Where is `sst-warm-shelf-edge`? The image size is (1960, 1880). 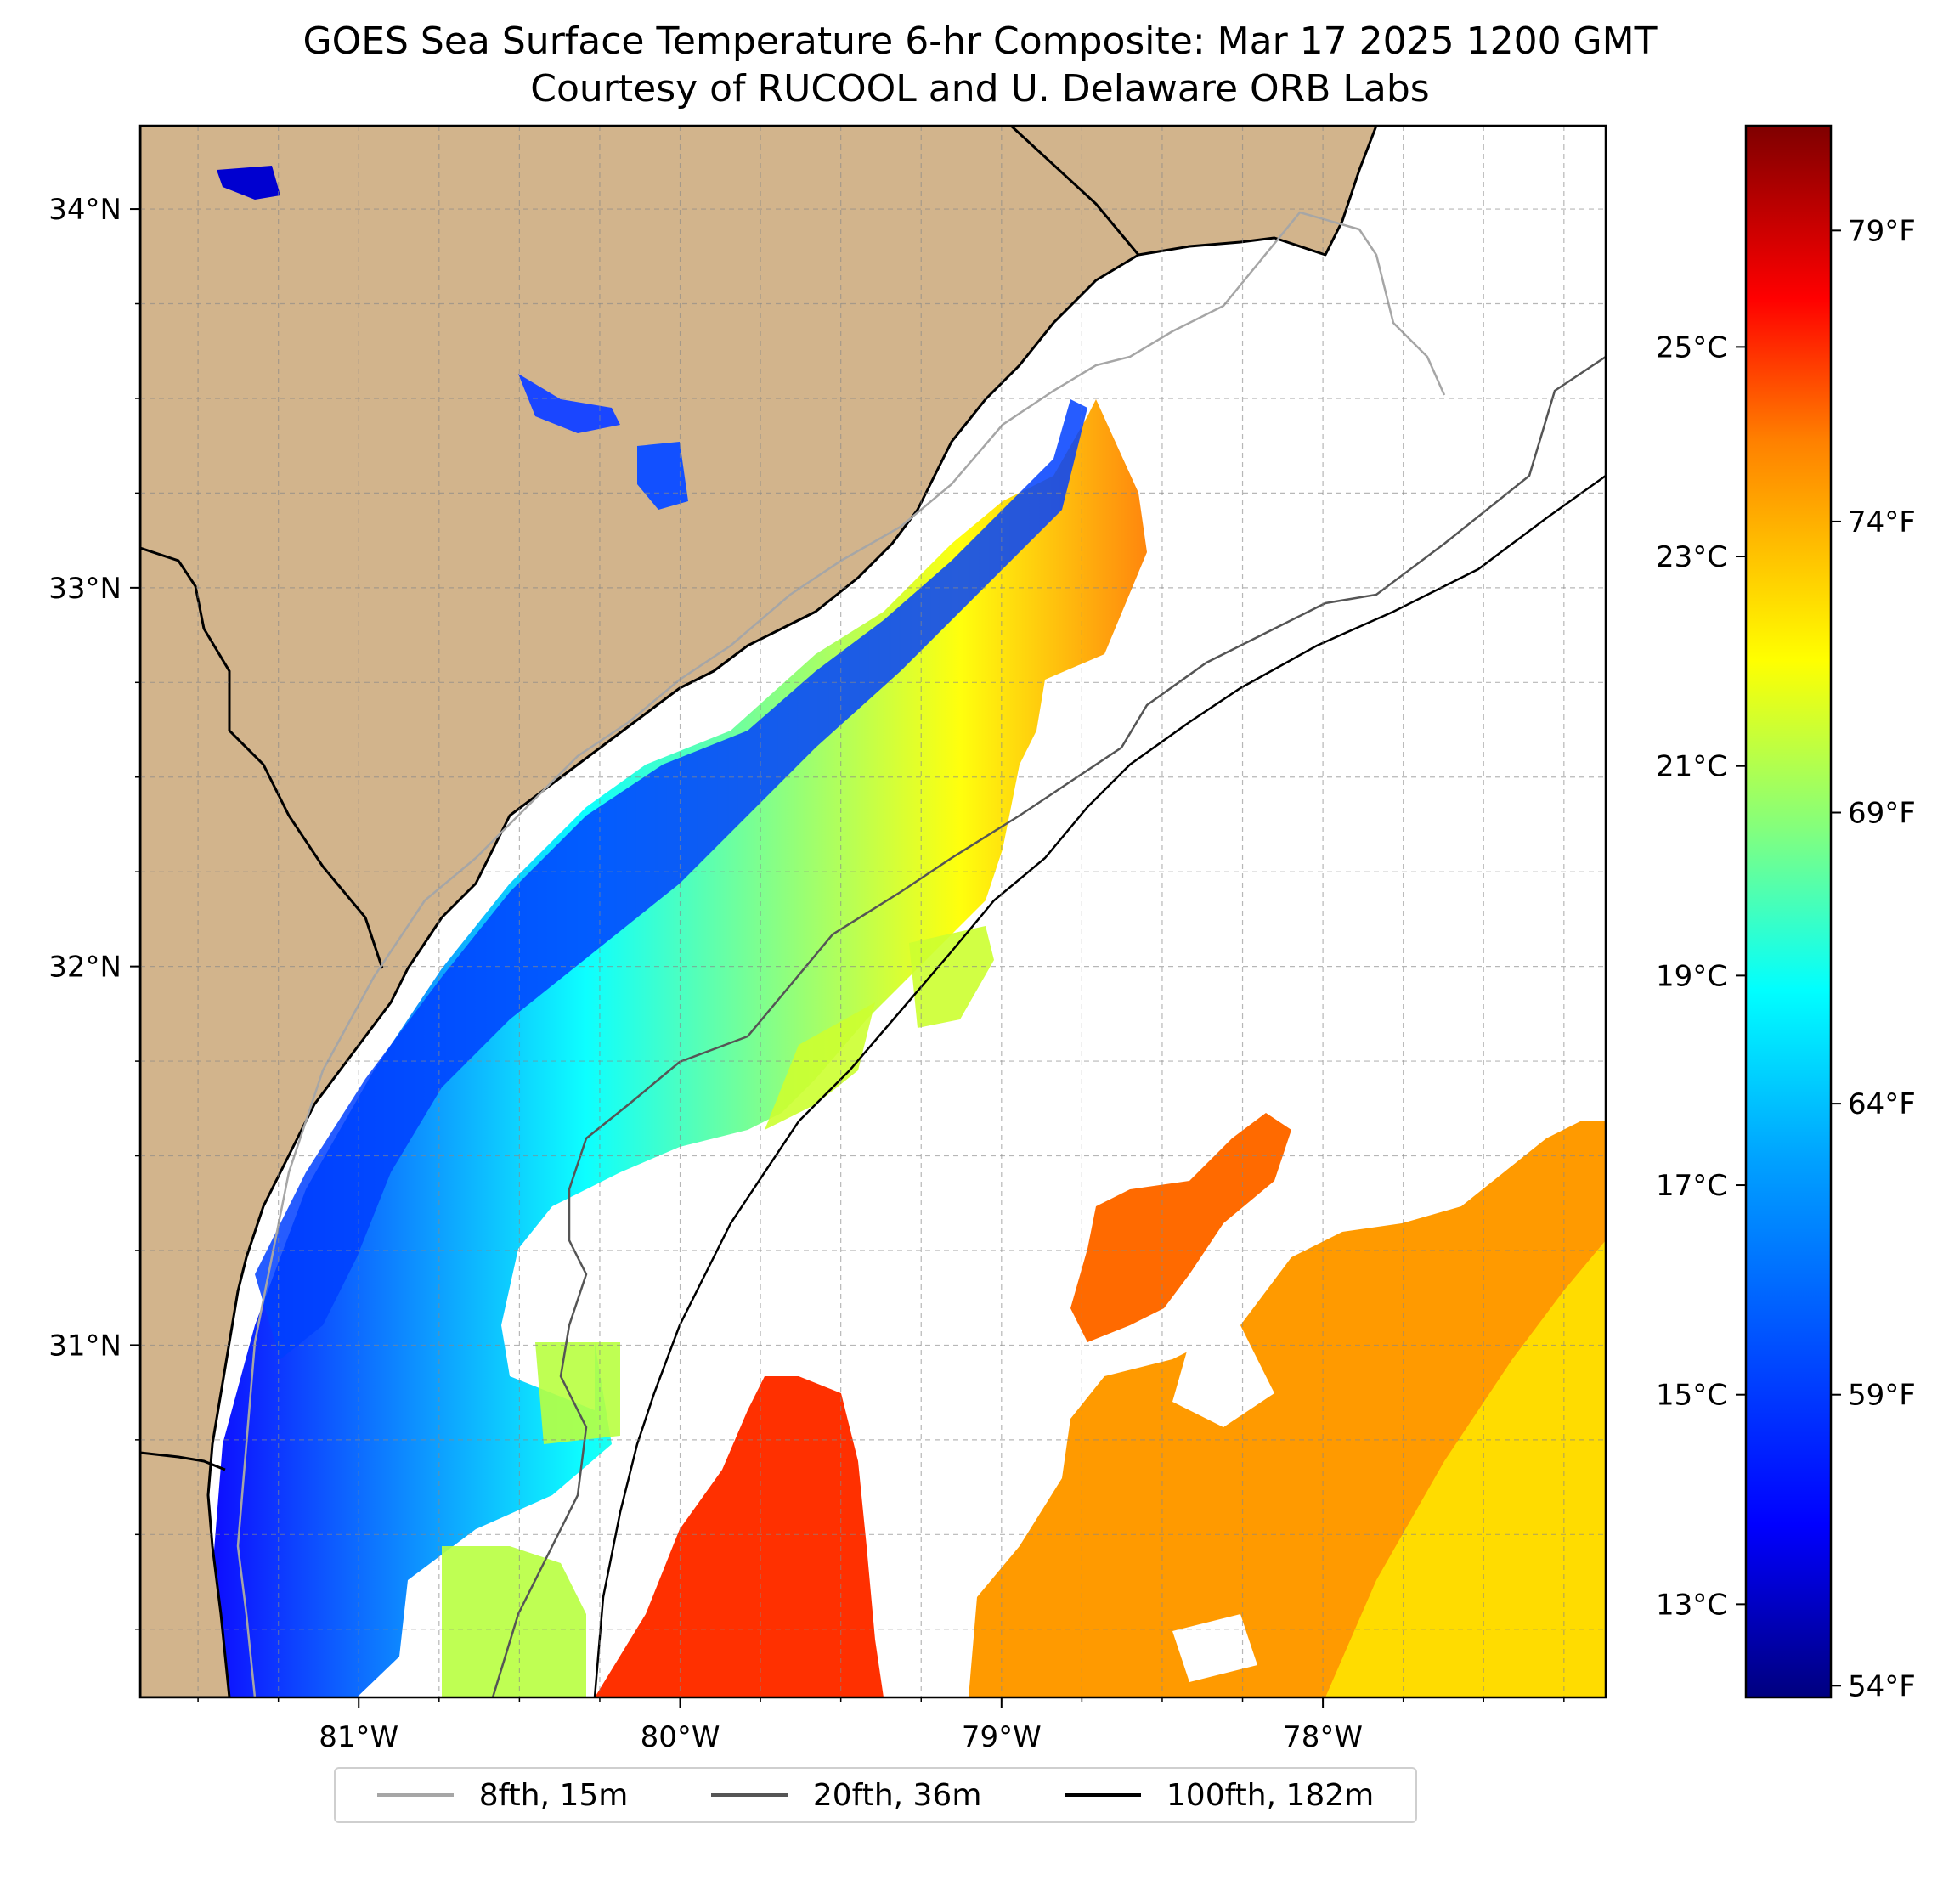 sst-warm-shelf-edge is located at coordinates (880, 1028).